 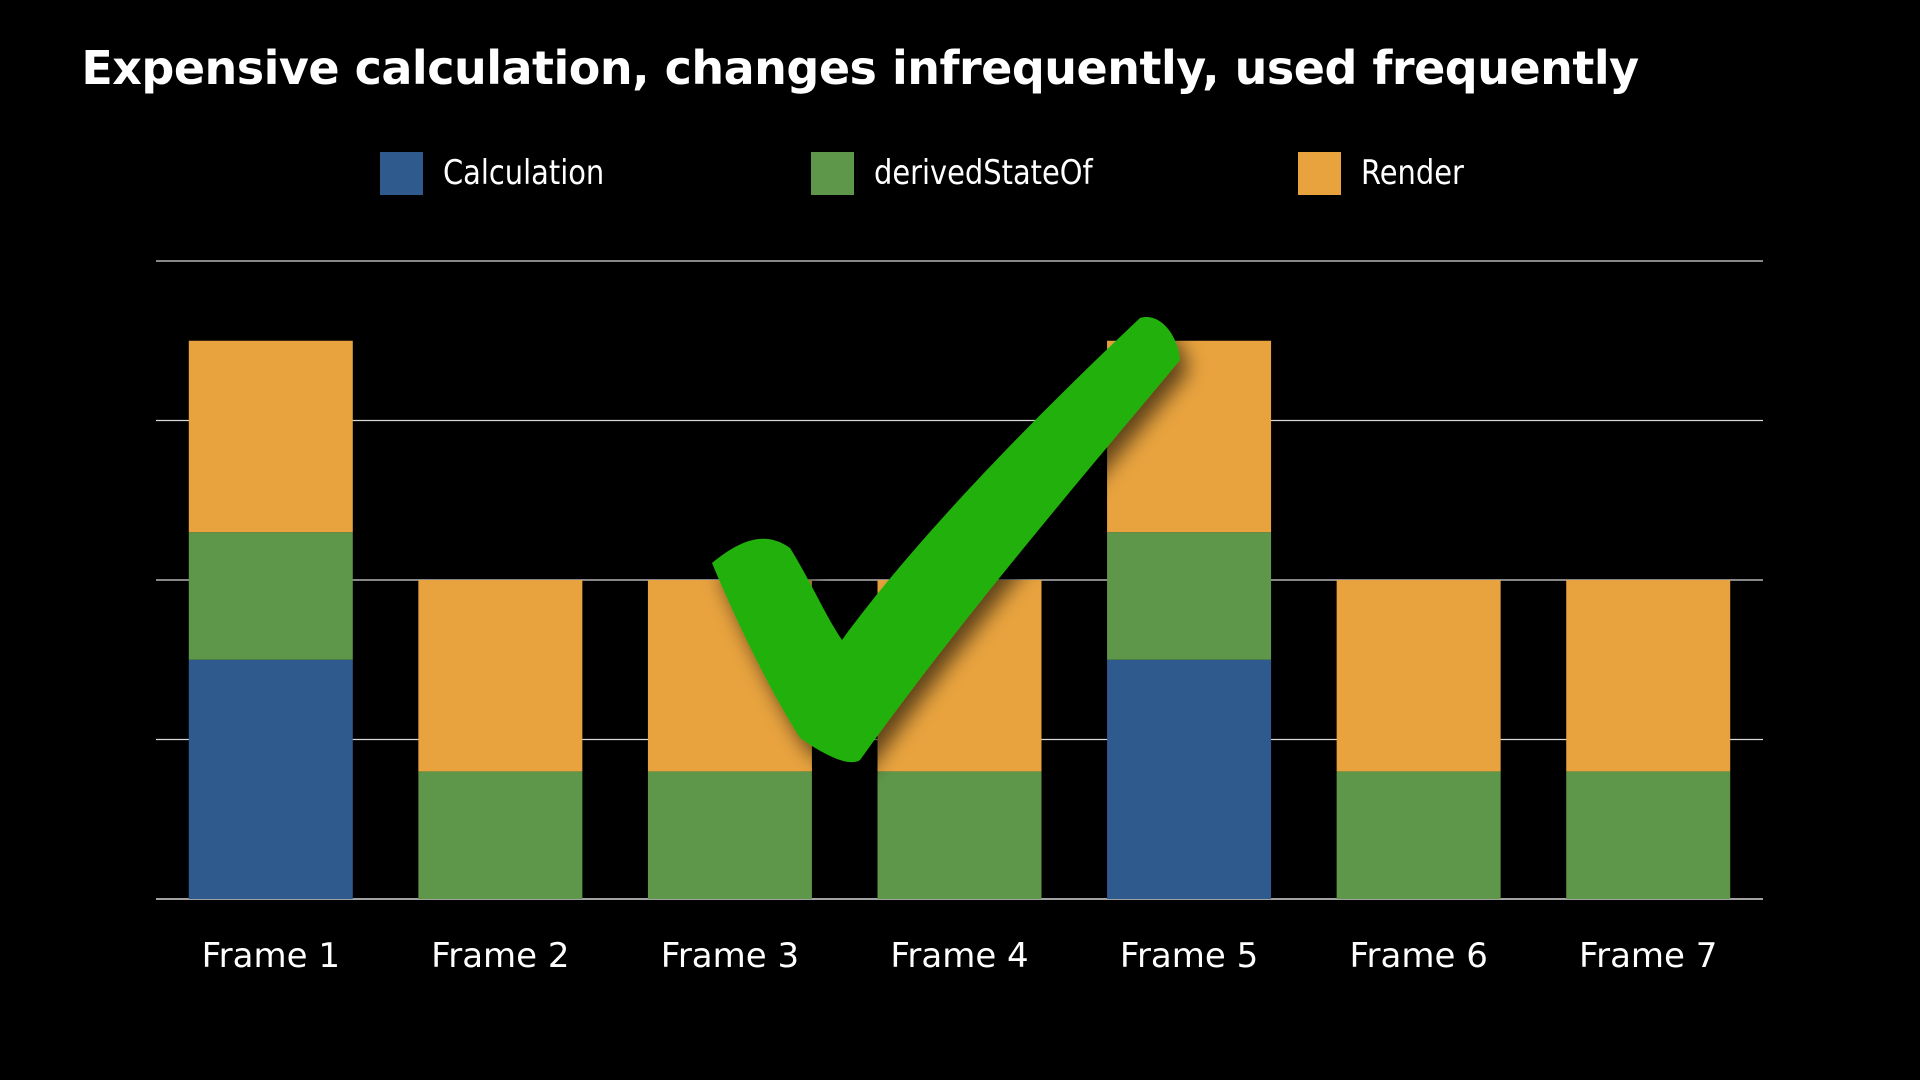 I want to click on checkmark-overlay, so click(x=946, y=540).